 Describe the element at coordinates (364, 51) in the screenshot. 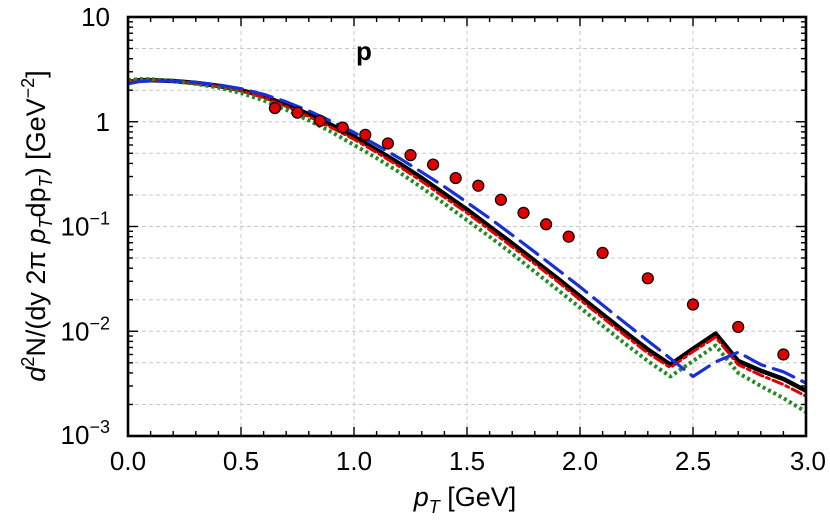

I see `panel-label: p` at that location.